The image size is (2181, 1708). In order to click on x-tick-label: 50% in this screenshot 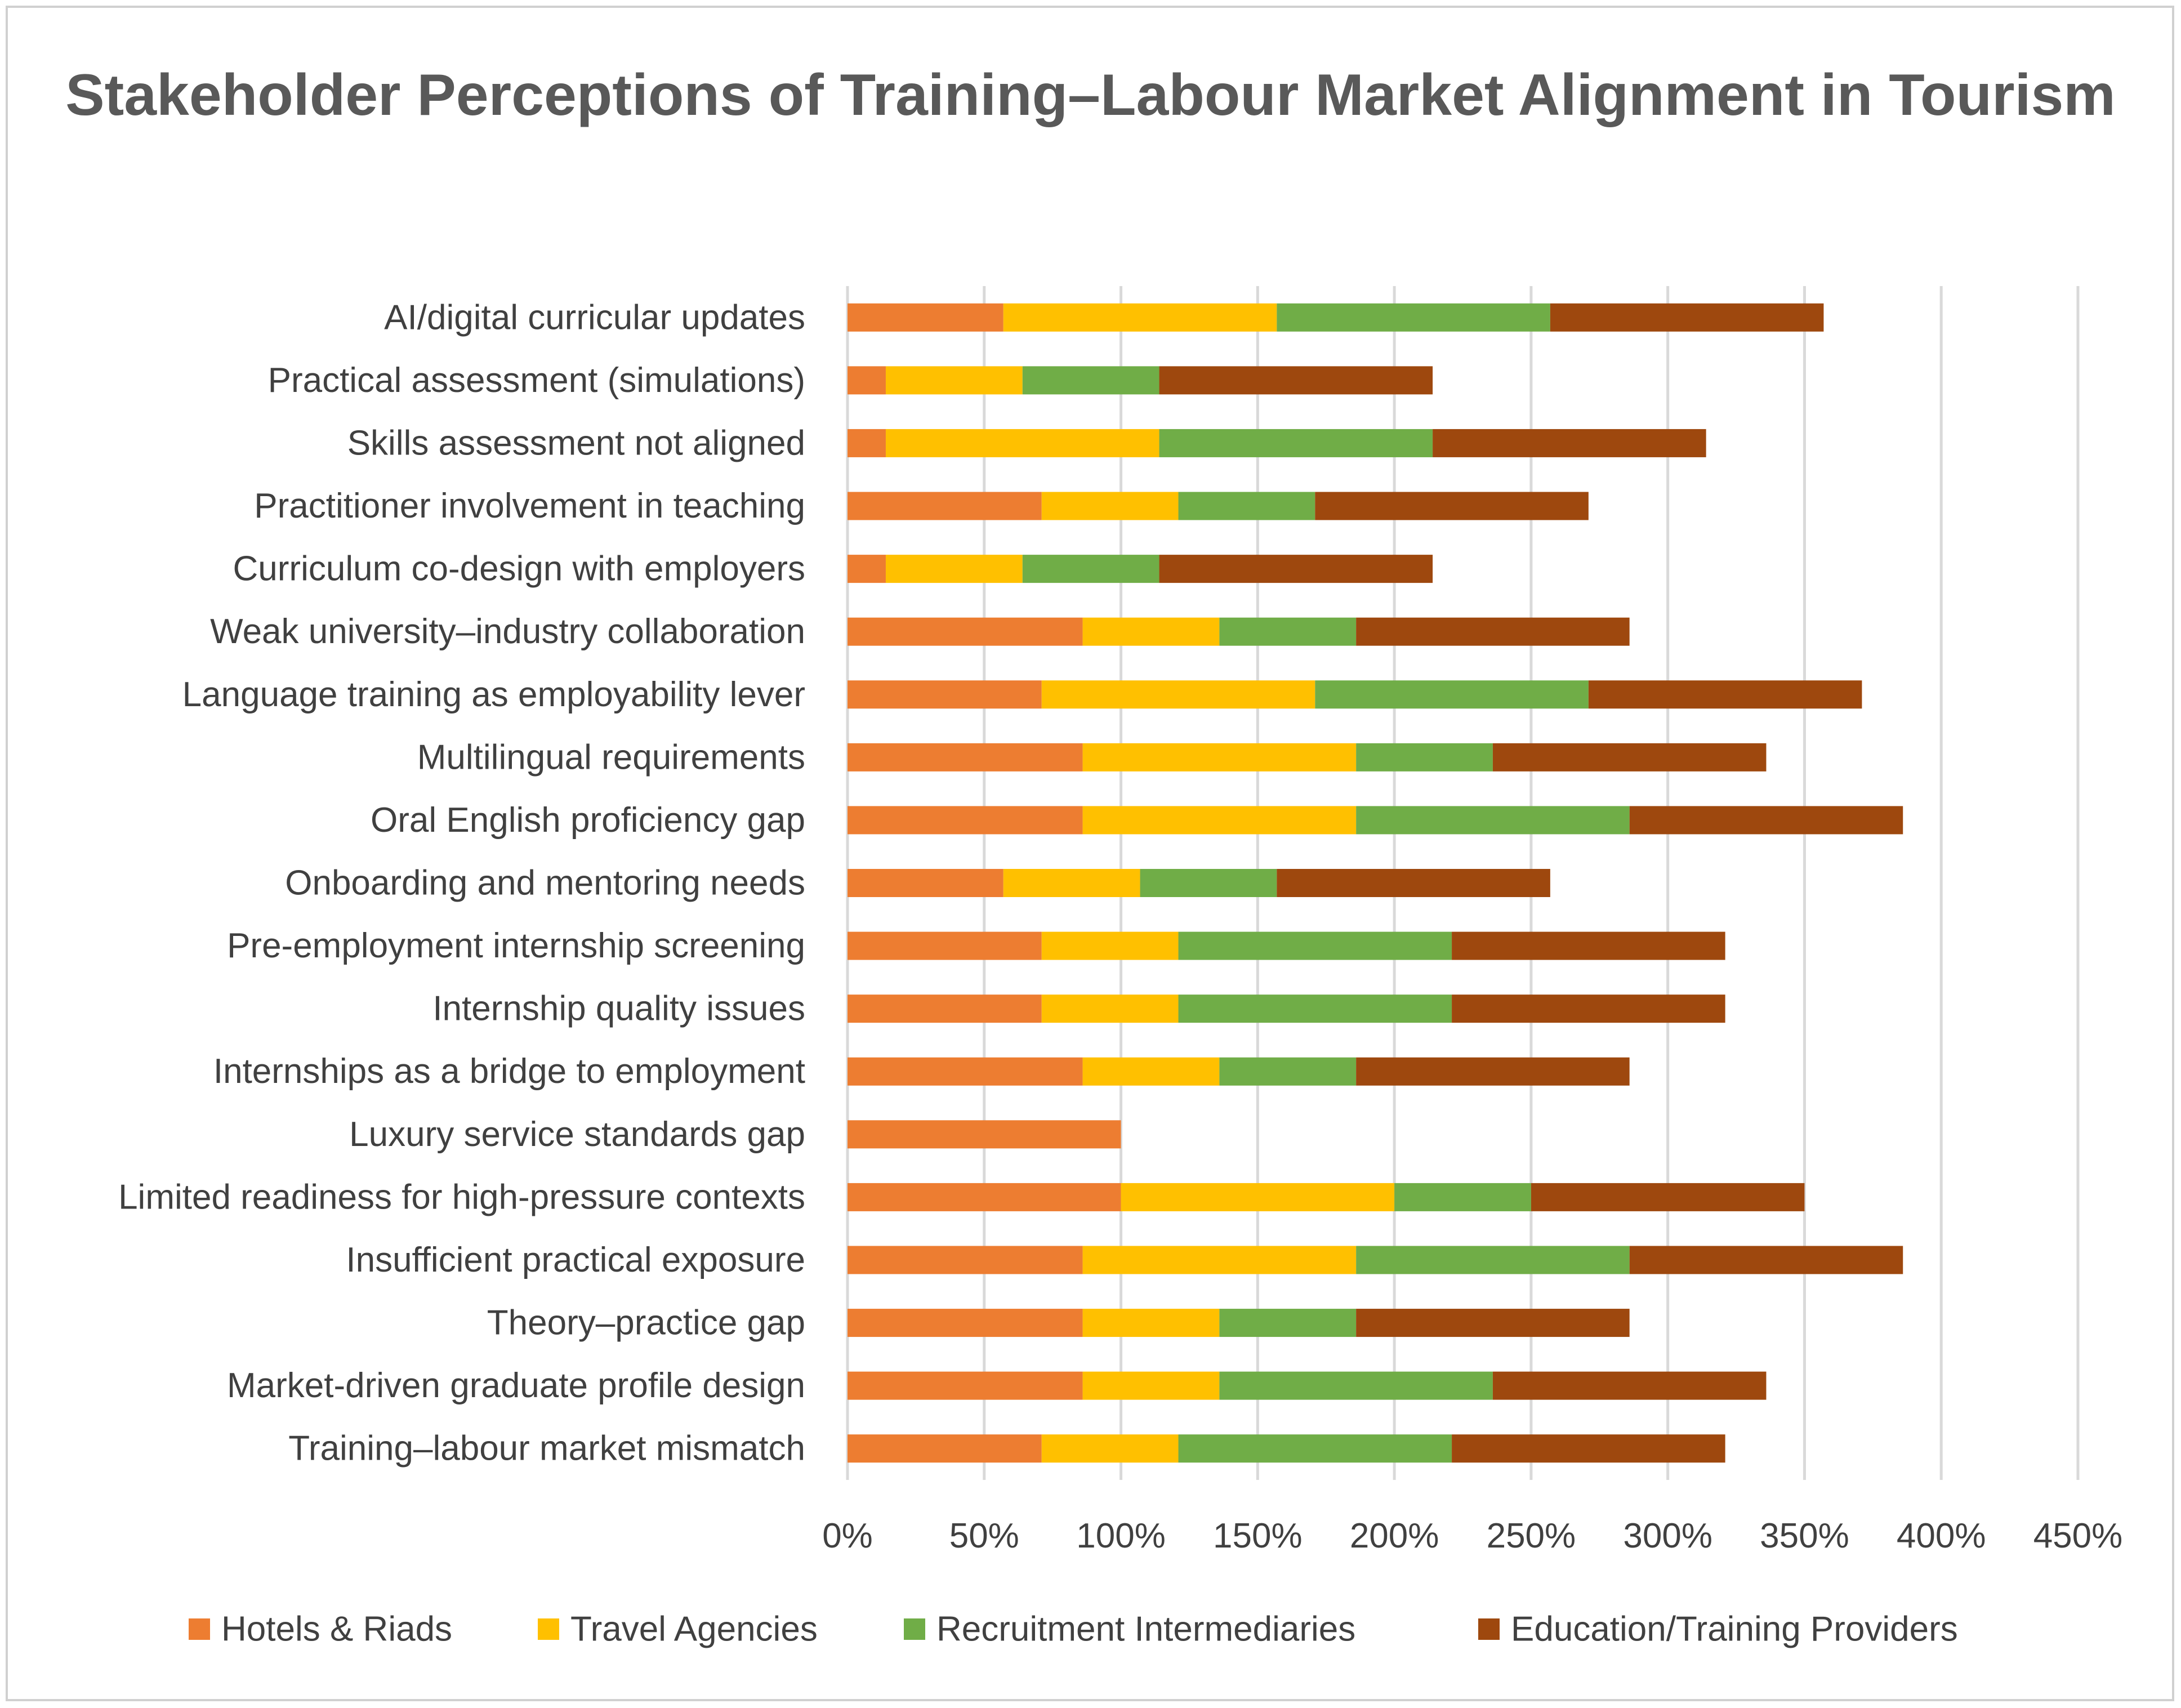, I will do `click(984, 1536)`.